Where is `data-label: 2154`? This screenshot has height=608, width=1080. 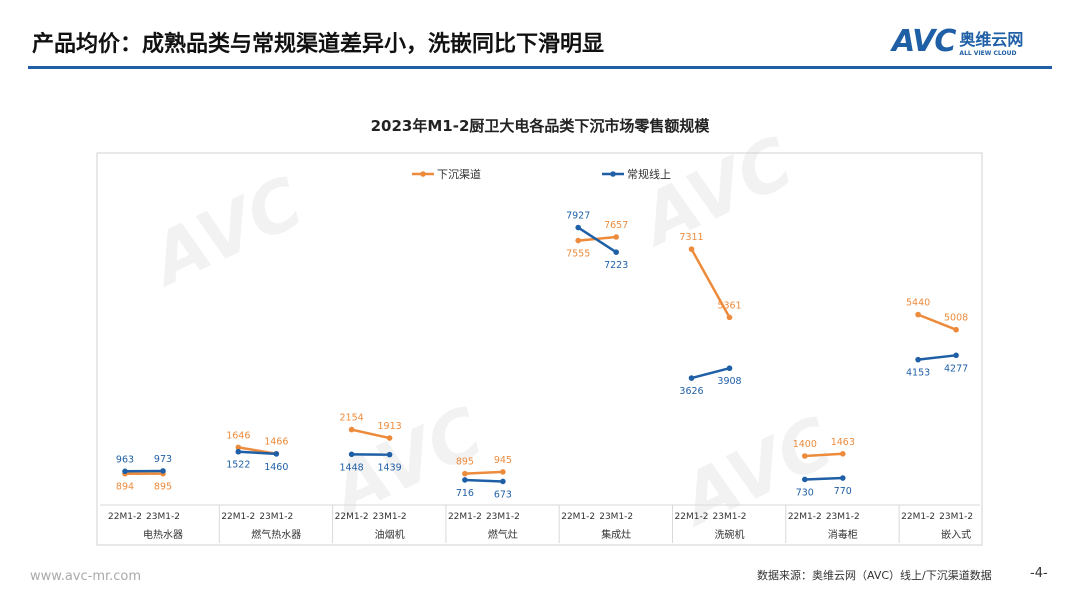
data-label: 2154 is located at coordinates (352, 418).